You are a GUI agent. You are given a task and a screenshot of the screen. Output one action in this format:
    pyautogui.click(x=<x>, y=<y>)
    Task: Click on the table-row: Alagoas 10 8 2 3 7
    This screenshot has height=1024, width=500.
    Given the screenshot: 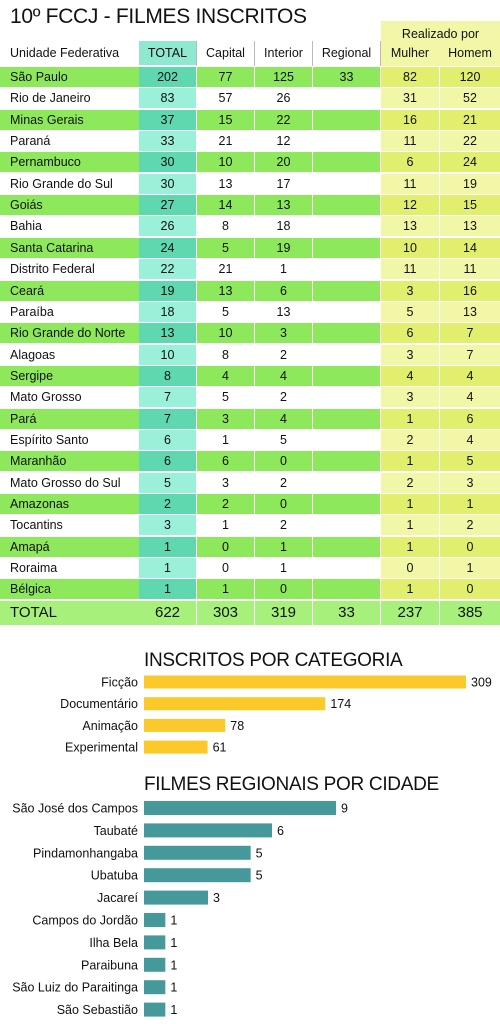 What is the action you would take?
    pyautogui.click(x=250, y=355)
    